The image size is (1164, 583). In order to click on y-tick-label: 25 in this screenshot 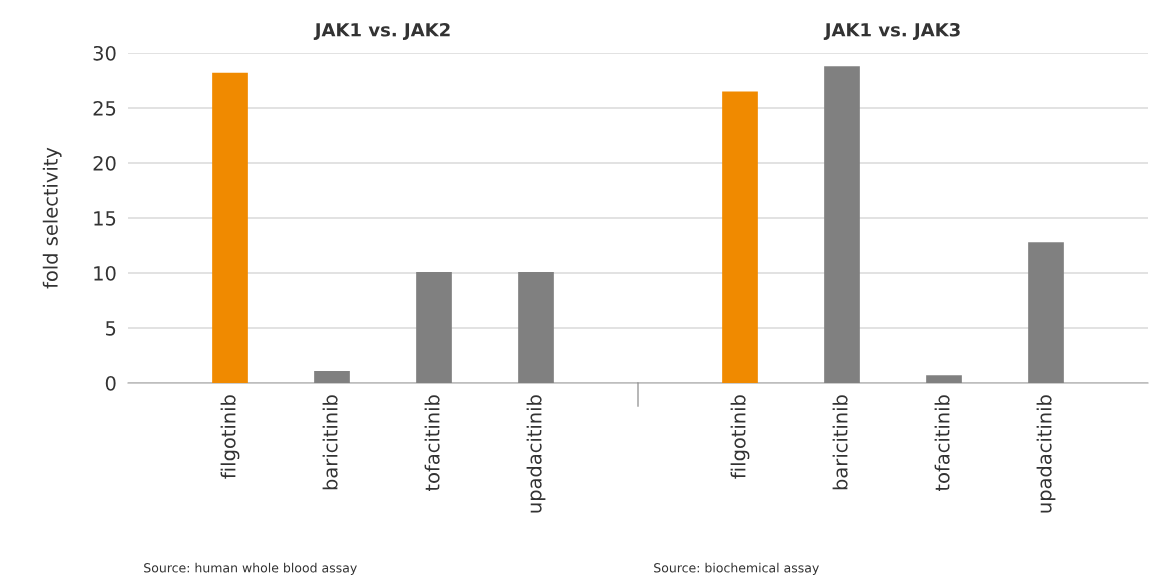, I will do `click(104, 108)`.